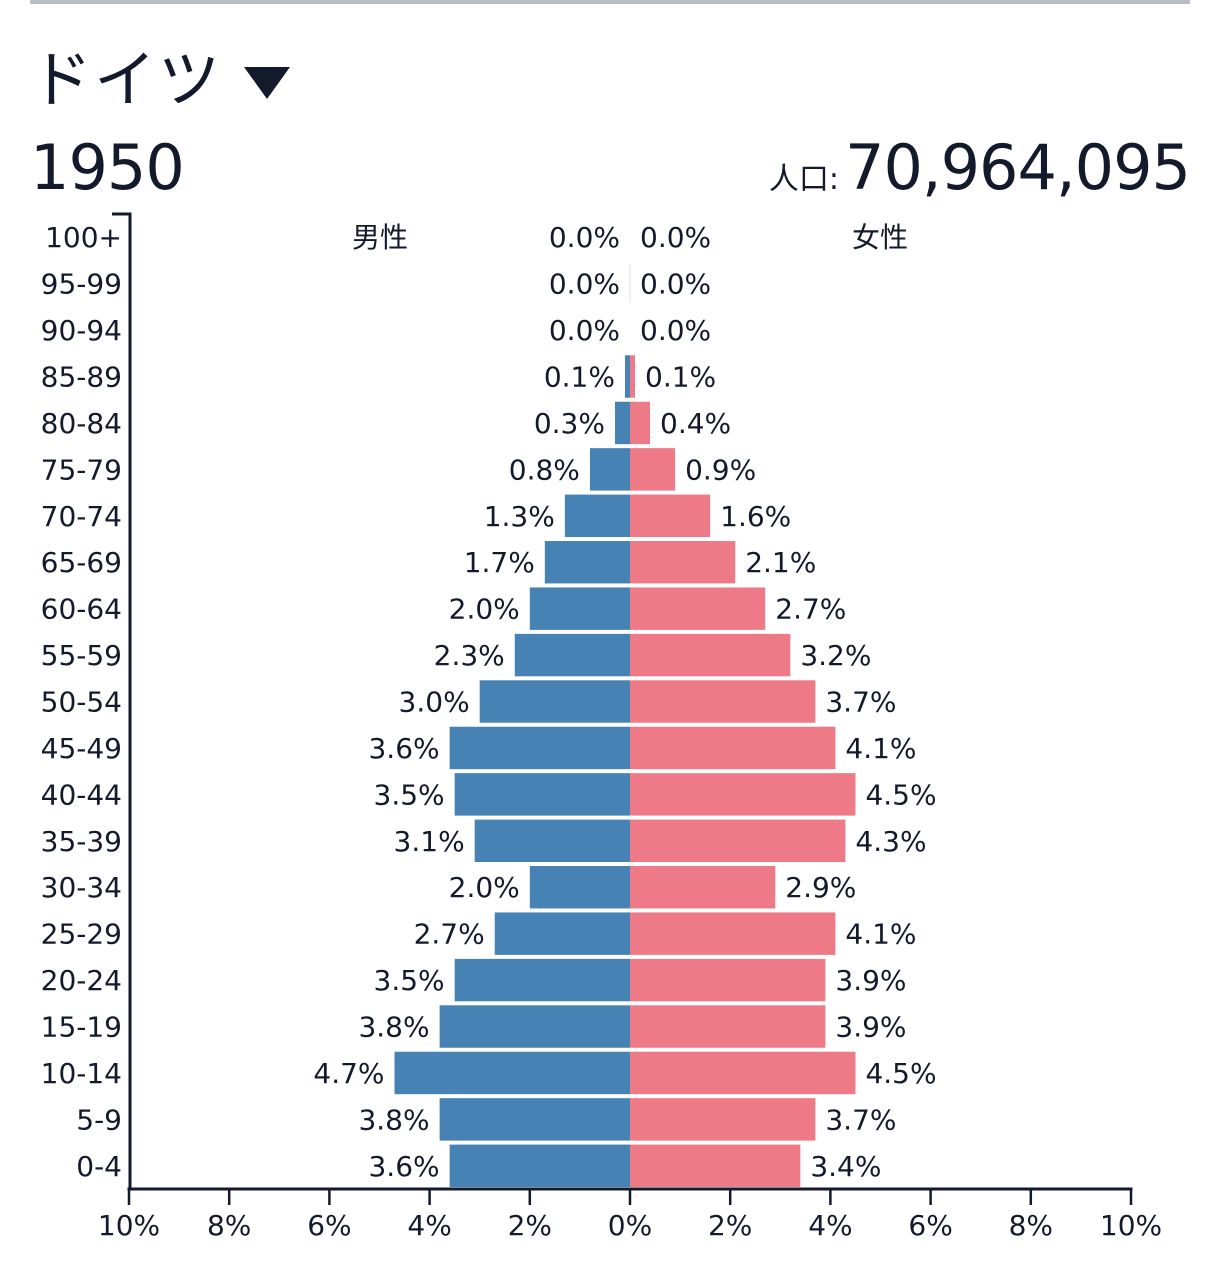  What do you see at coordinates (880, 237) in the screenshot?
I see `female-legend-label: 女性` at bounding box center [880, 237].